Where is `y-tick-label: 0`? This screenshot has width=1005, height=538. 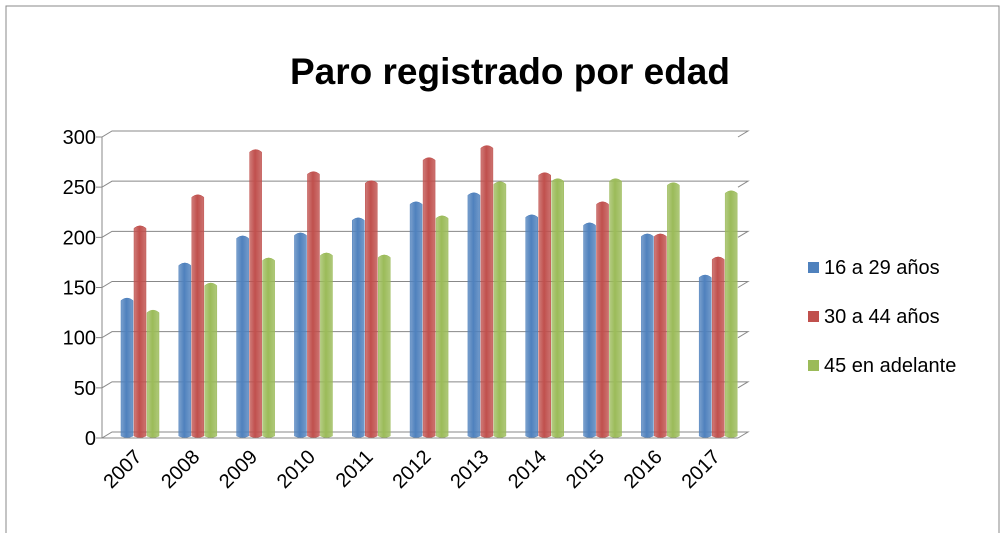 y-tick-label: 0 is located at coordinates (90, 439).